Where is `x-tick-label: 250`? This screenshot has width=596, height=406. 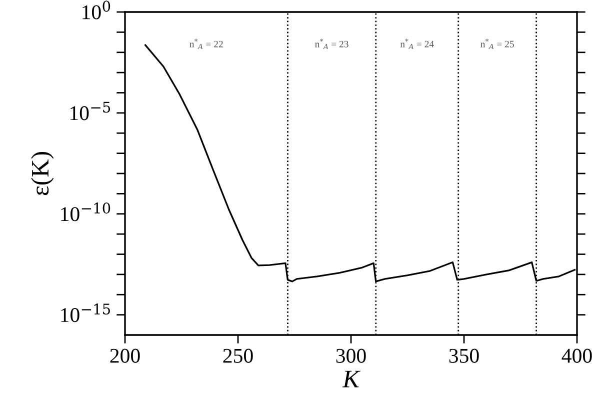
x-tick-label: 250 is located at coordinates (238, 355).